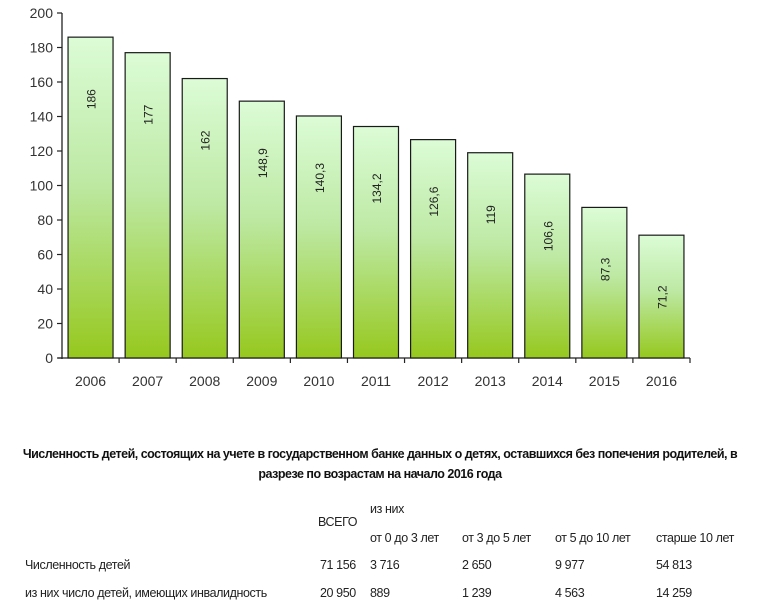 Image resolution: width=760 pixels, height=607 pixels. Describe the element at coordinates (78, 565) in the screenshot. I see `row-label: Численность детей` at that location.